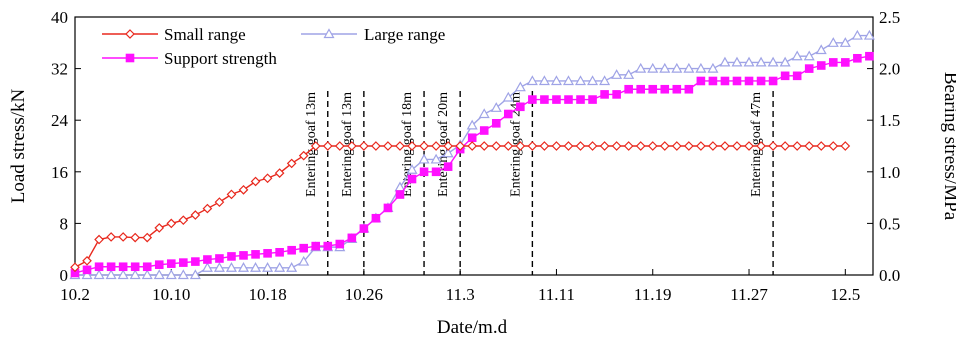  Describe the element at coordinates (889, 223) in the screenshot. I see `y-right-tick-label: 0.5` at that location.